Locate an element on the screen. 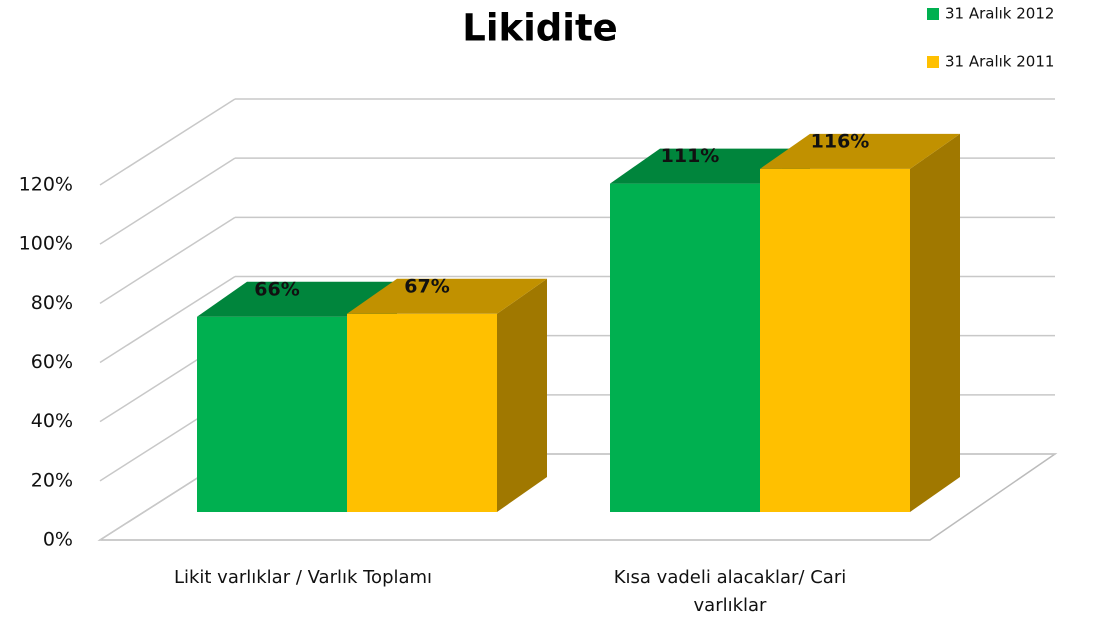 The width and height of the screenshot is (1097, 620). data-label: 67% is located at coordinates (426, 286).